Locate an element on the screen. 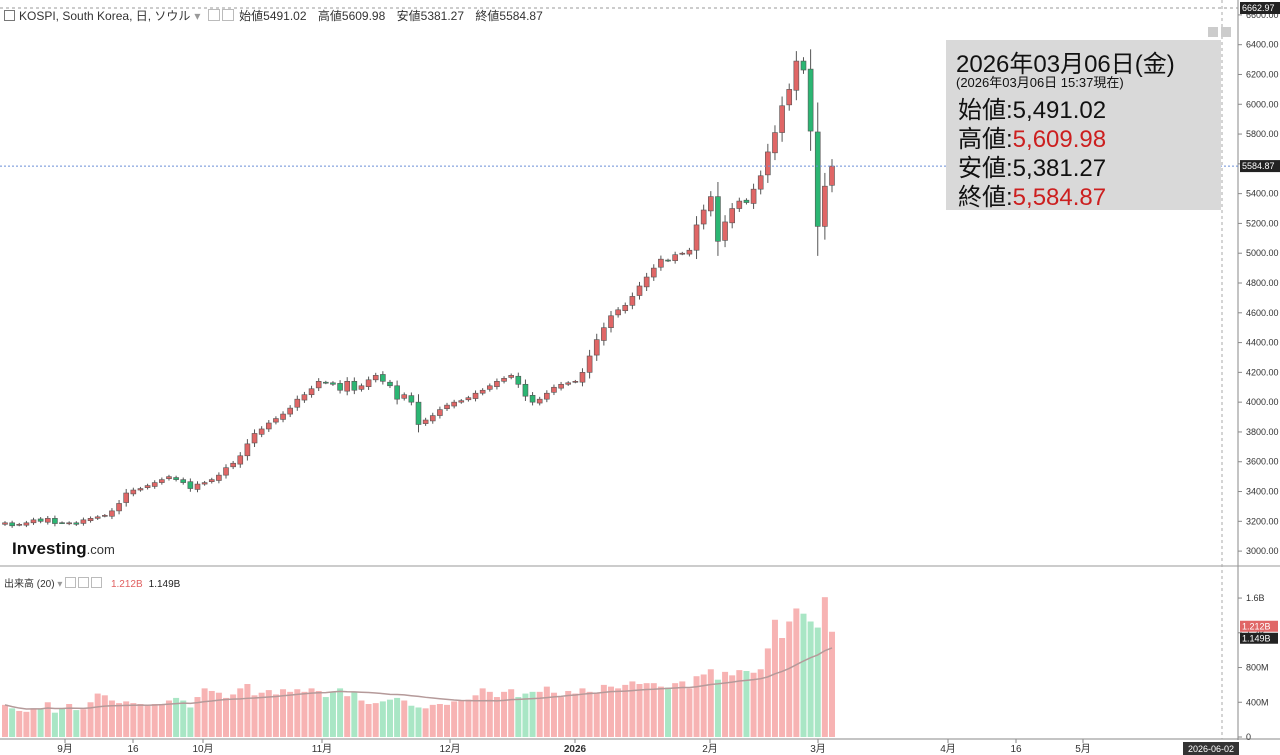  current-price-badge is located at coordinates (1260, 166).